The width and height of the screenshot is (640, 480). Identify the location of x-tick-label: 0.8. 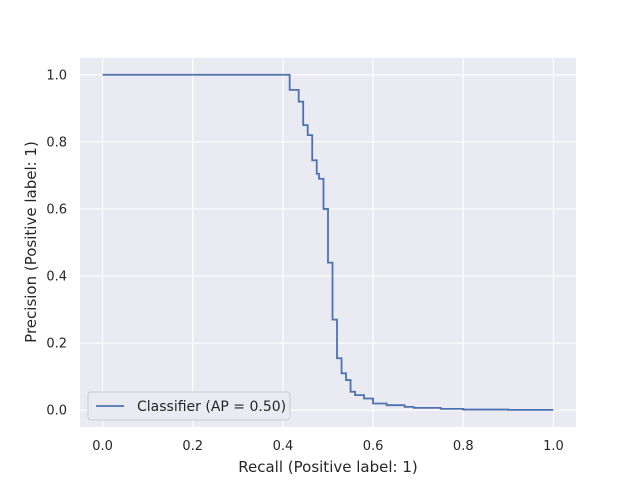
(463, 446).